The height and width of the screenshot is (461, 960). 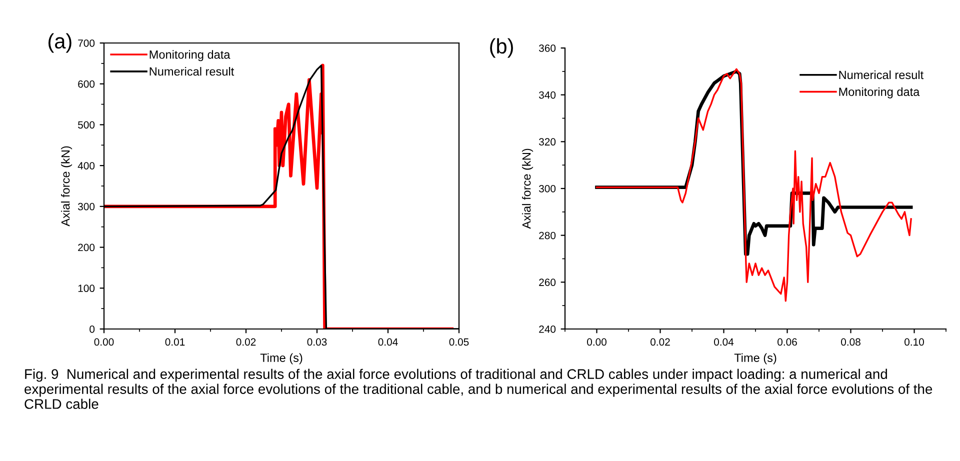 I want to click on caption: Fig. 9 Numerical and experimental results of the axial force evolutions of traditional and CRLD cables under impact loading: a numerical and experimental results of the axial force evolutions of the traditional cable, and b numerical and experimental results of the axial force evolutions of the CRLD cable, so click(x=478, y=388).